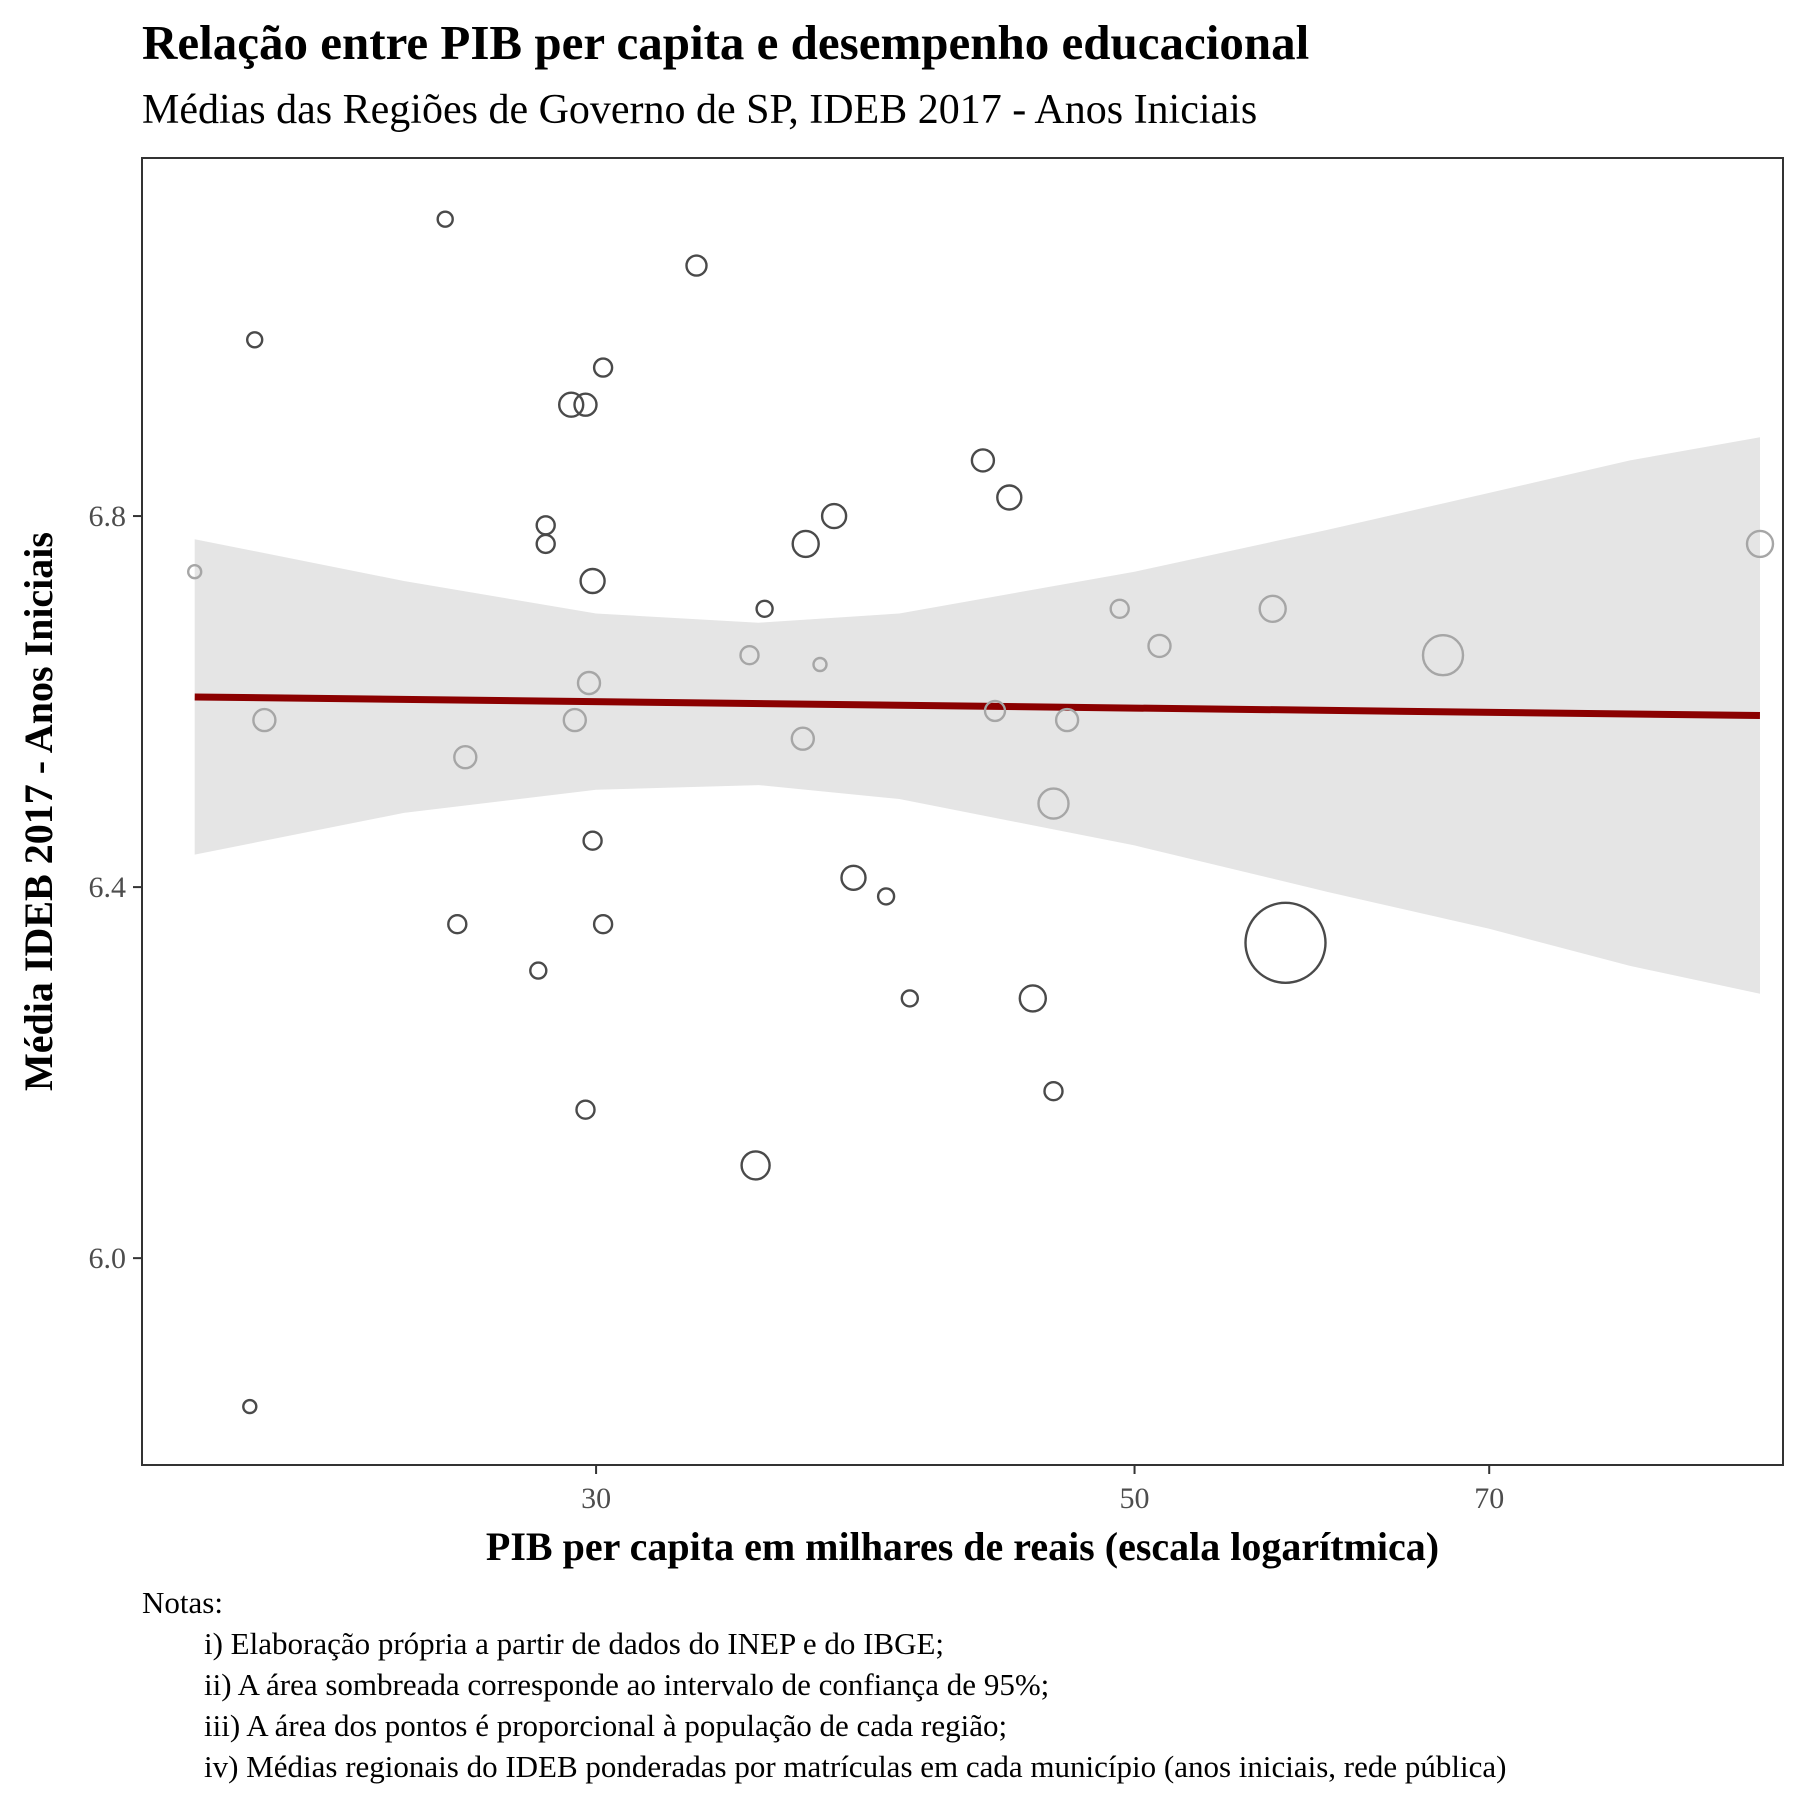 Image resolution: width=1800 pixels, height=1800 pixels. I want to click on y-tick-label: 6.0, so click(108, 1258).